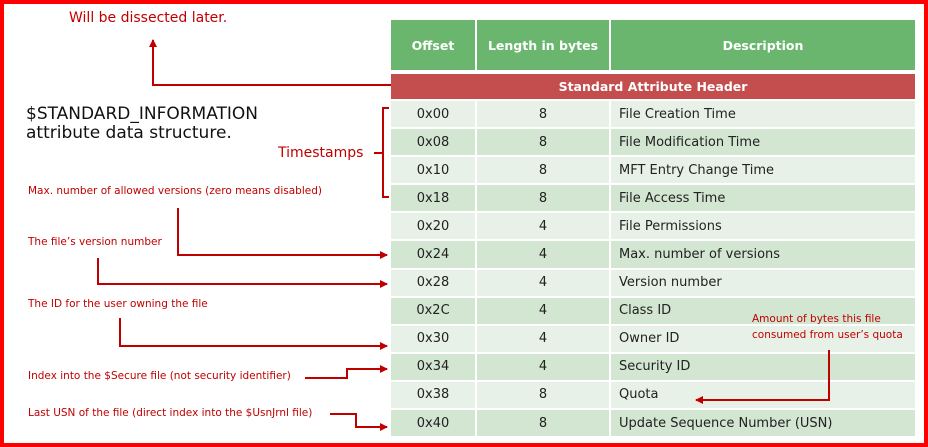  What do you see at coordinates (434, 225) in the screenshot?
I see `cell-offset: 0x20` at bounding box center [434, 225].